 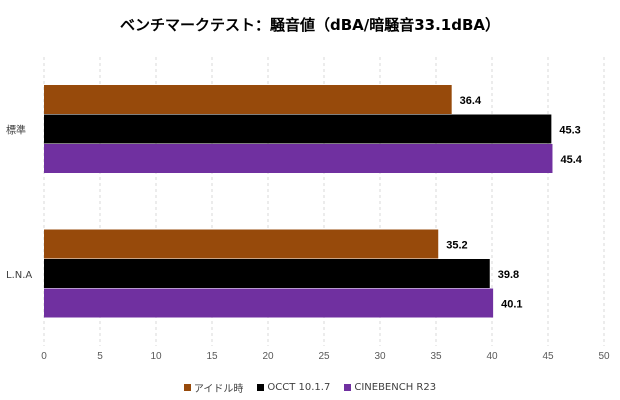 What do you see at coordinates (511, 304) in the screenshot?
I see `data-label: 40.1` at bounding box center [511, 304].